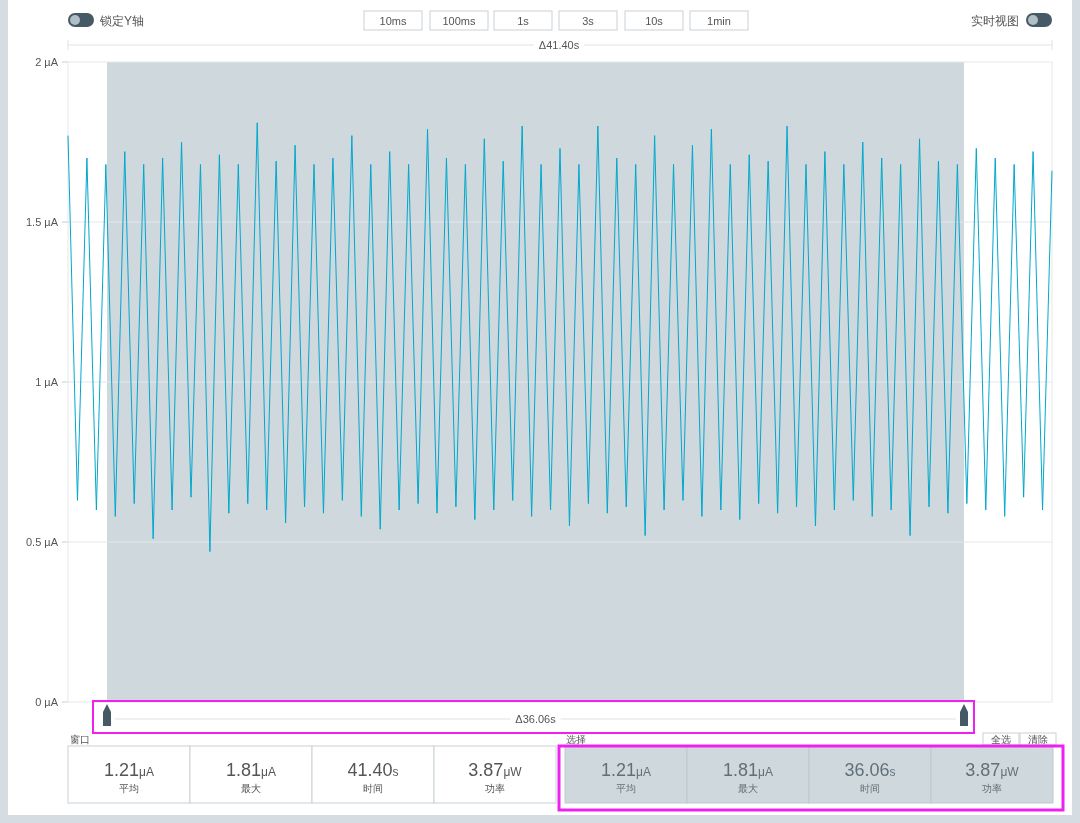  What do you see at coordinates (47, 62) in the screenshot?
I see `y-tick-label: 2 µA` at bounding box center [47, 62].